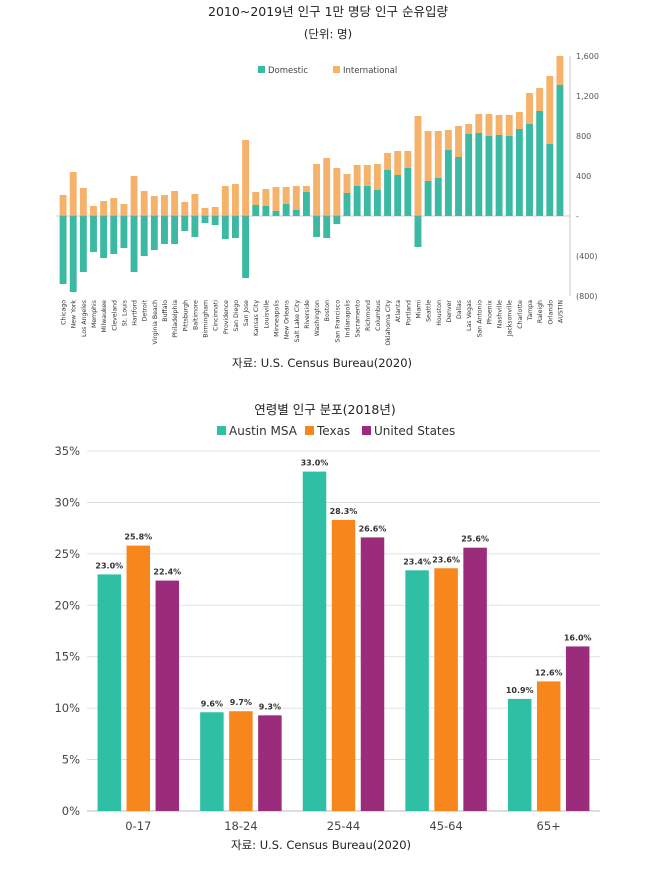 The width and height of the screenshot is (657, 869). Describe the element at coordinates (373, 528) in the screenshot. I see `chart2-data-label: 26.6%` at that location.